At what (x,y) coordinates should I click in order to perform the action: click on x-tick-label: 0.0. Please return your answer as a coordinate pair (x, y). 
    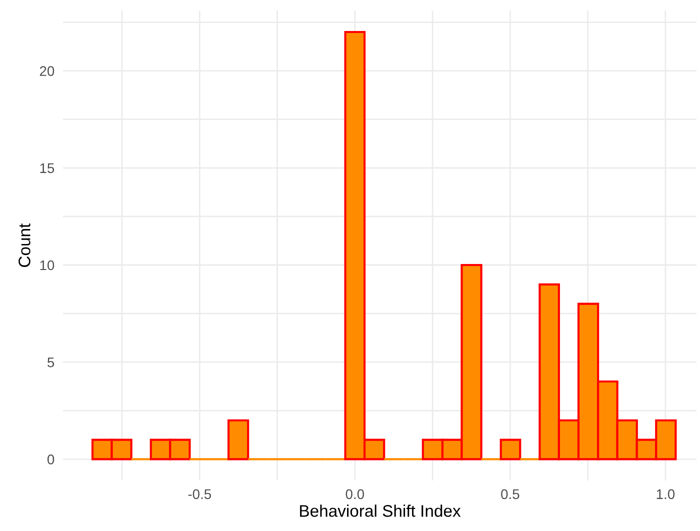
    Looking at the image, I should click on (355, 494).